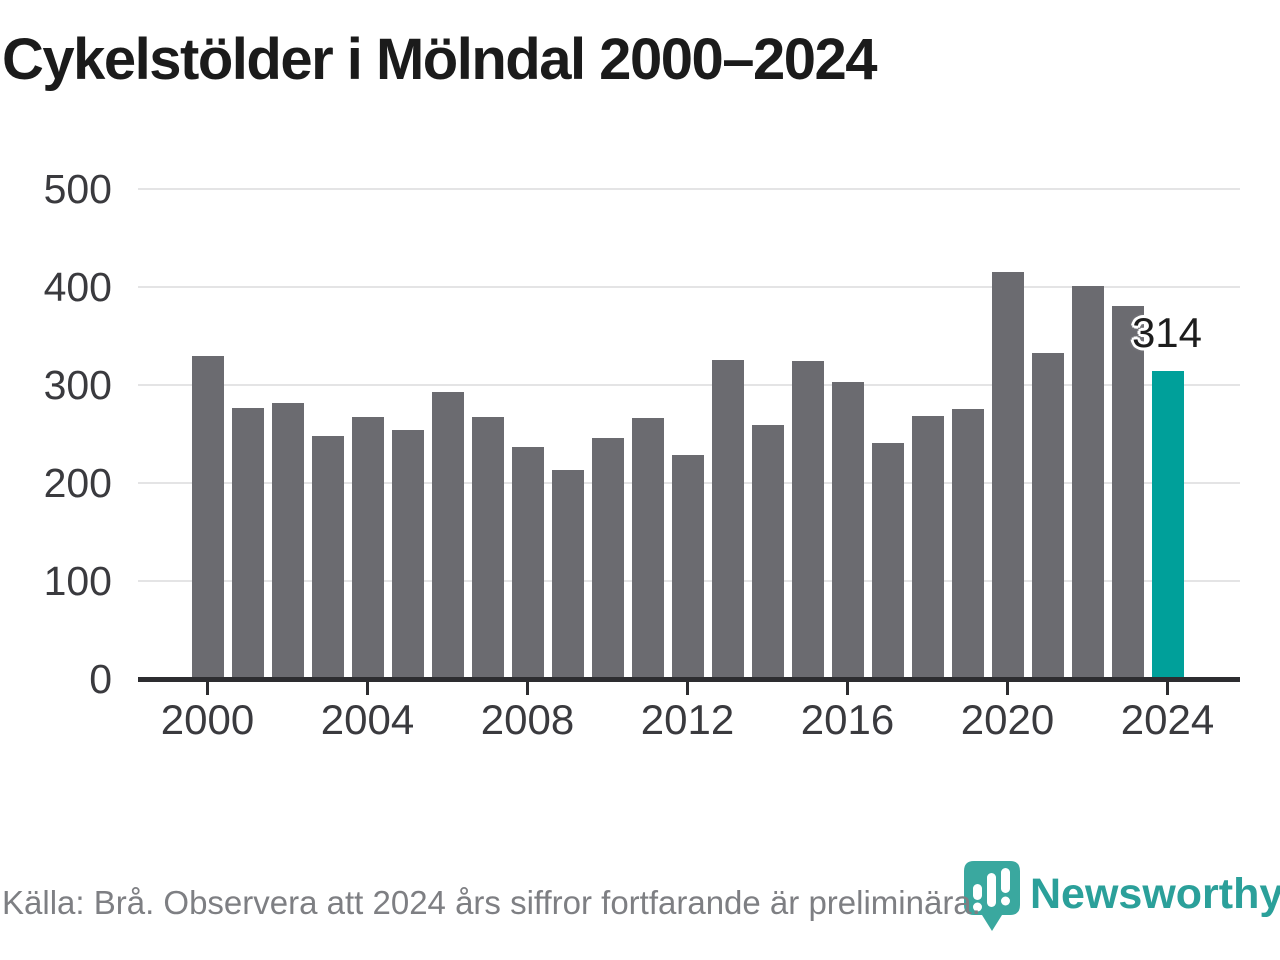 The width and height of the screenshot is (1280, 960). What do you see at coordinates (447, 535) in the screenshot?
I see `bar-2006` at bounding box center [447, 535].